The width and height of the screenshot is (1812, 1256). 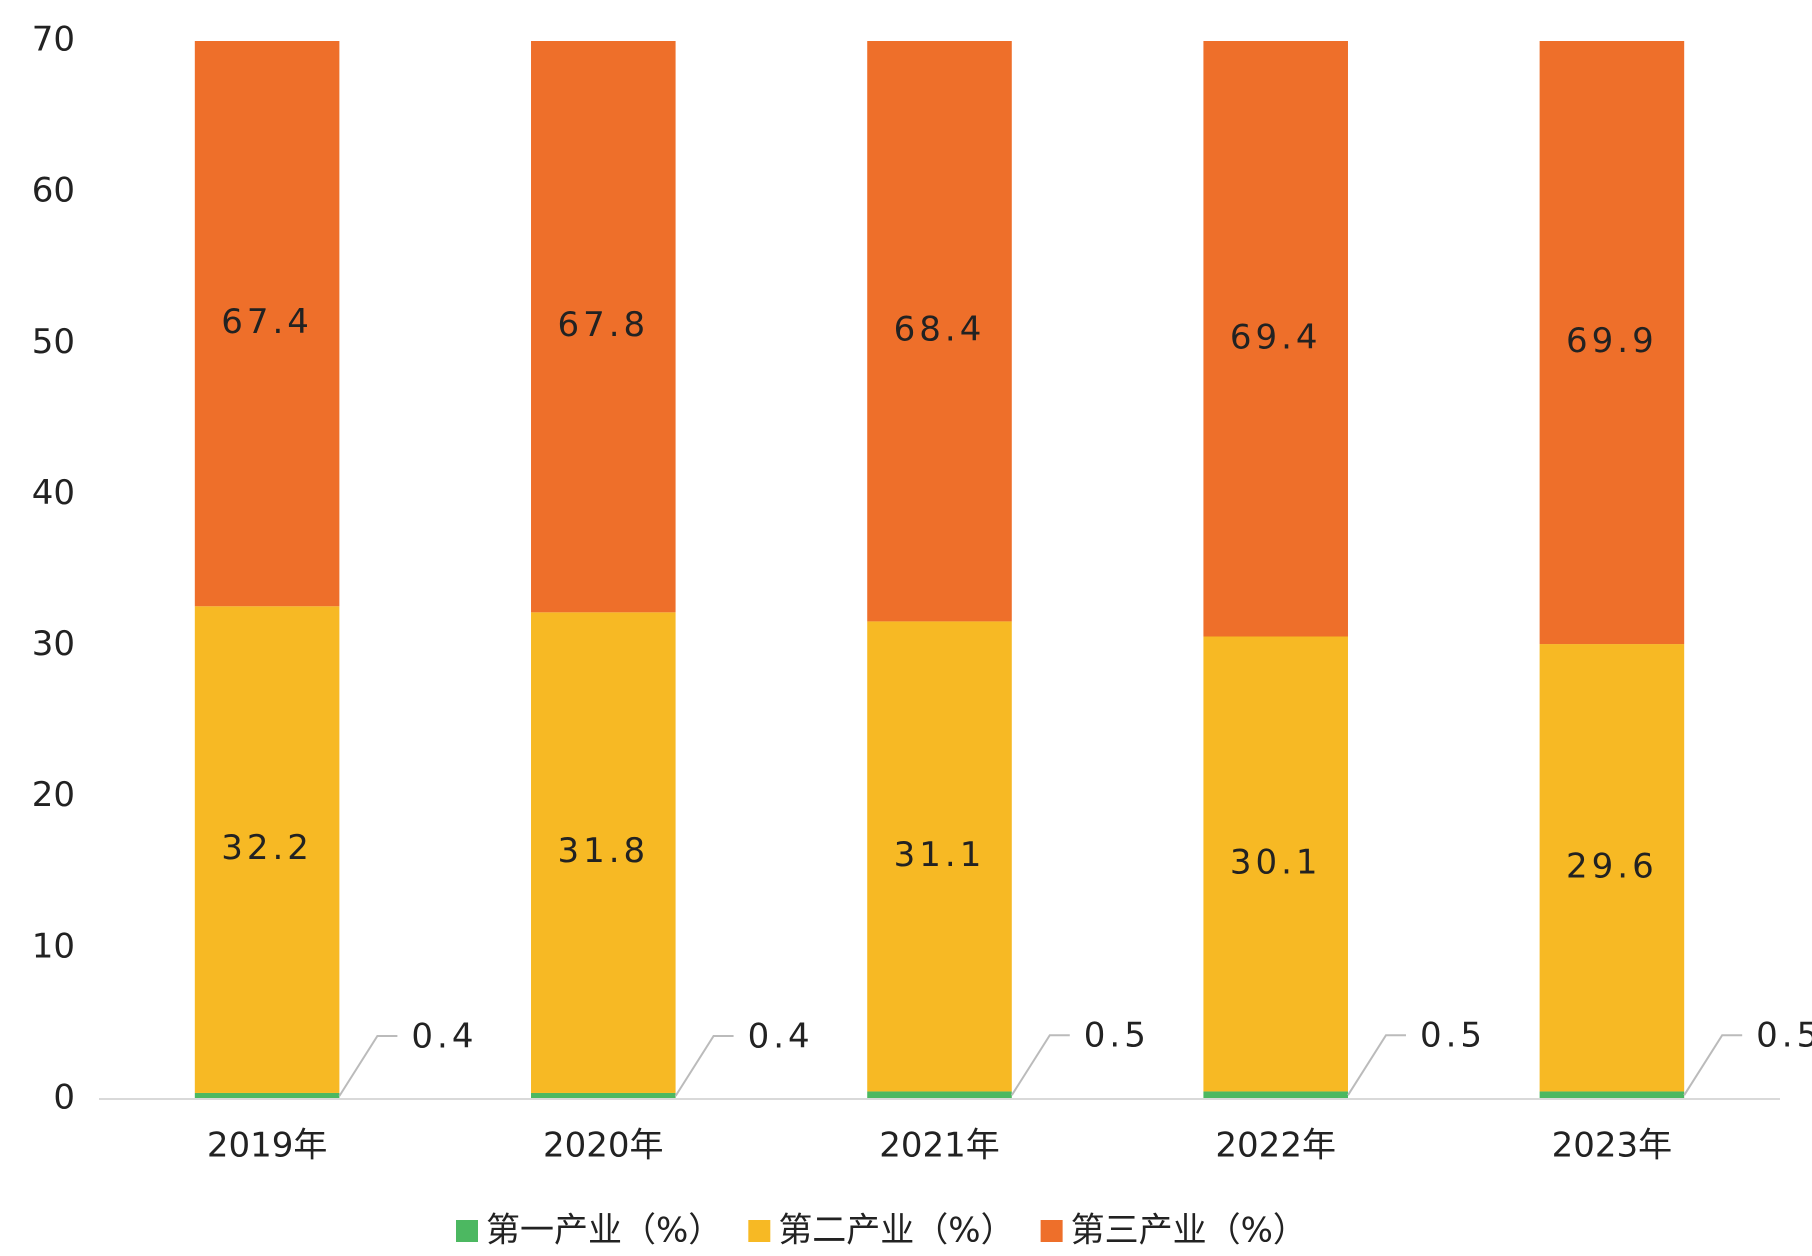 I want to click on x-tick-label: 2023年, so click(x=1612, y=1146).